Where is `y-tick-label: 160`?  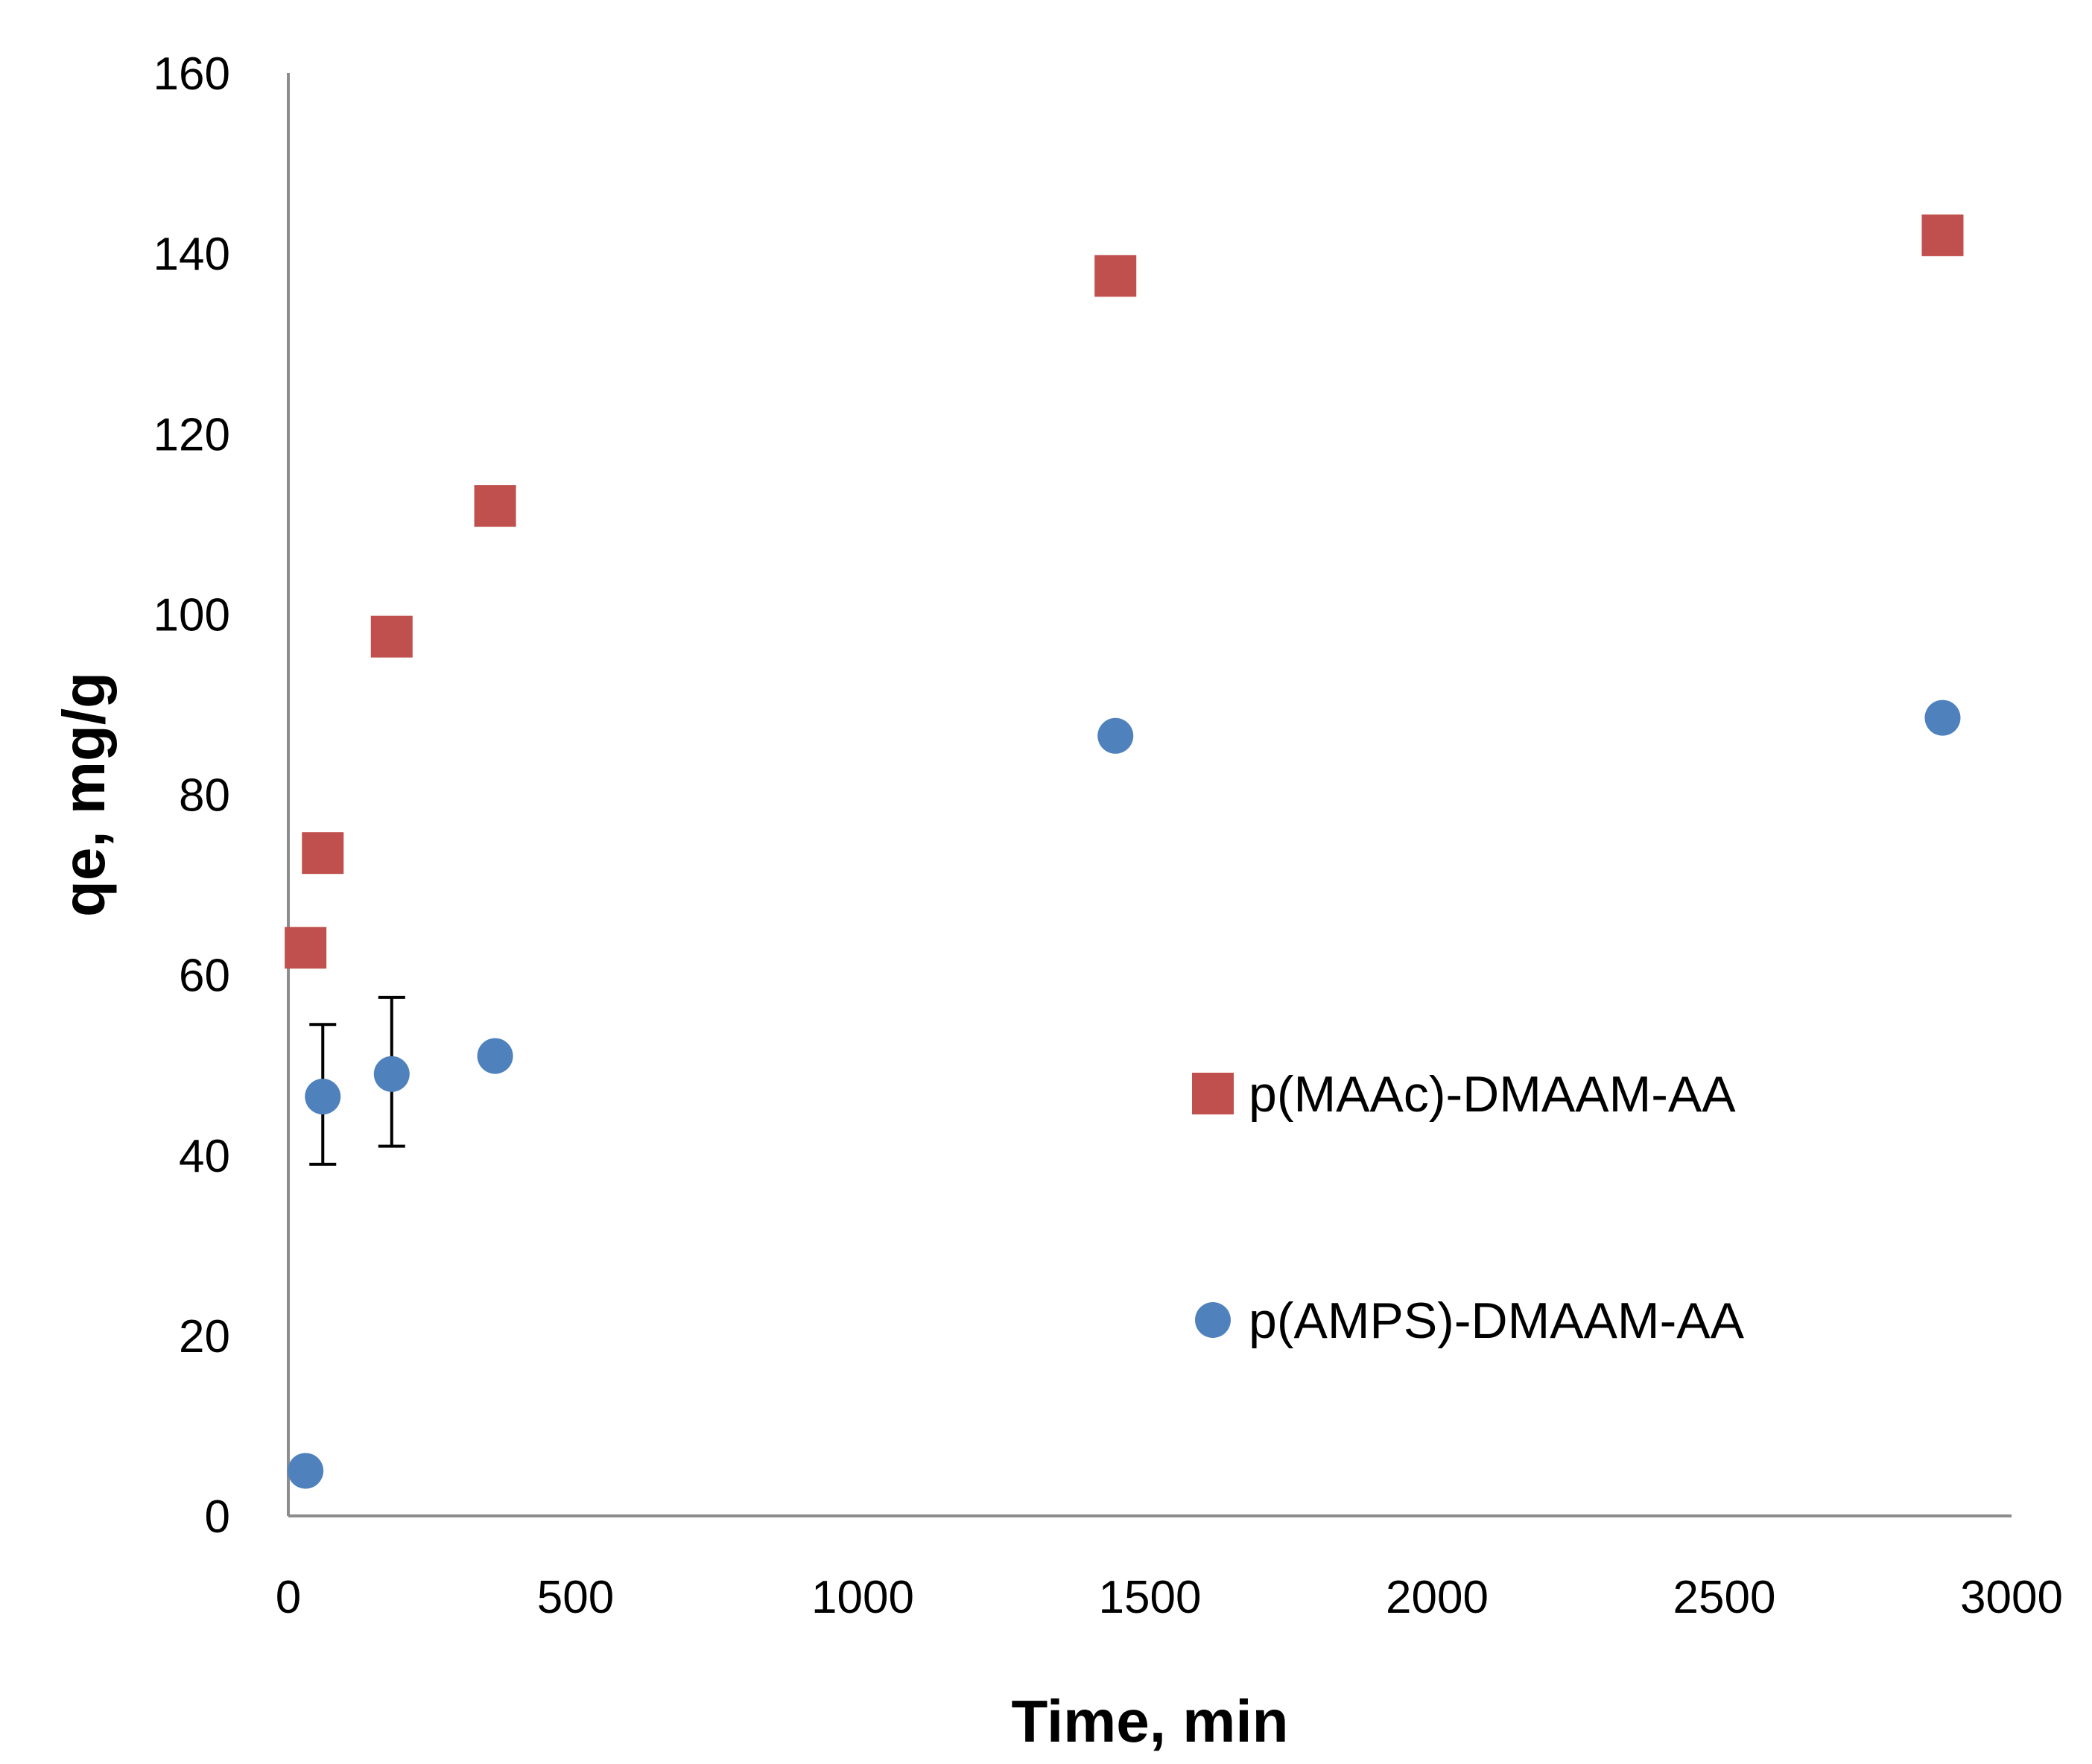 y-tick-label: 160 is located at coordinates (192, 74).